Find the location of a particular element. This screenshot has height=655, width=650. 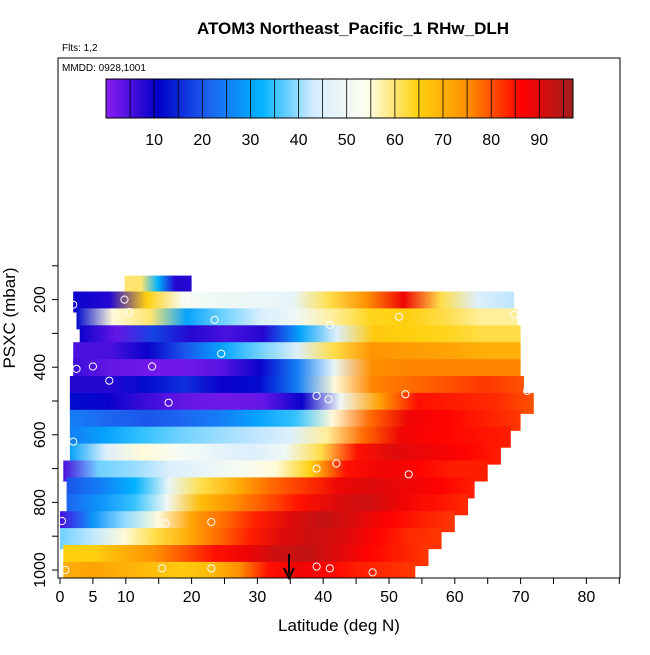

x-tick-label: 30 is located at coordinates (258, 597).